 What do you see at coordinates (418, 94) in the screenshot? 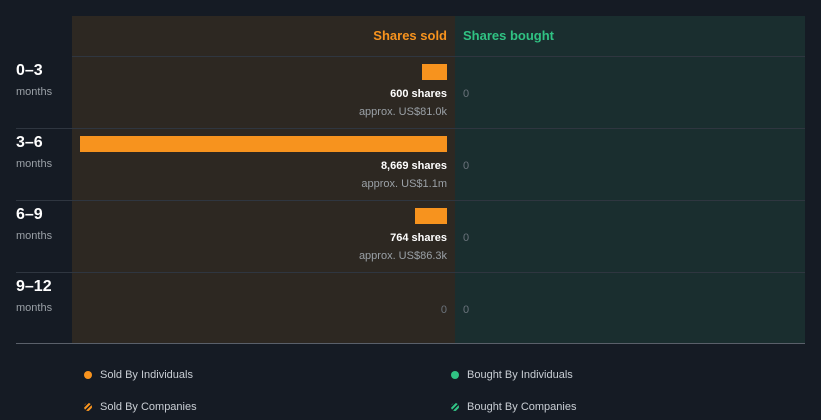
I see `sold-shares-label: 600 shares` at bounding box center [418, 94].